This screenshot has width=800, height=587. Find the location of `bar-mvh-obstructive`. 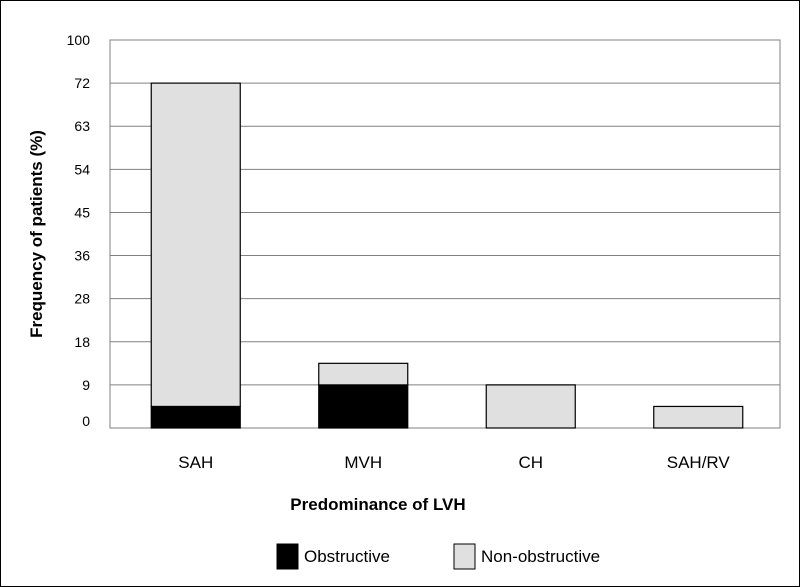

bar-mvh-obstructive is located at coordinates (363, 406).